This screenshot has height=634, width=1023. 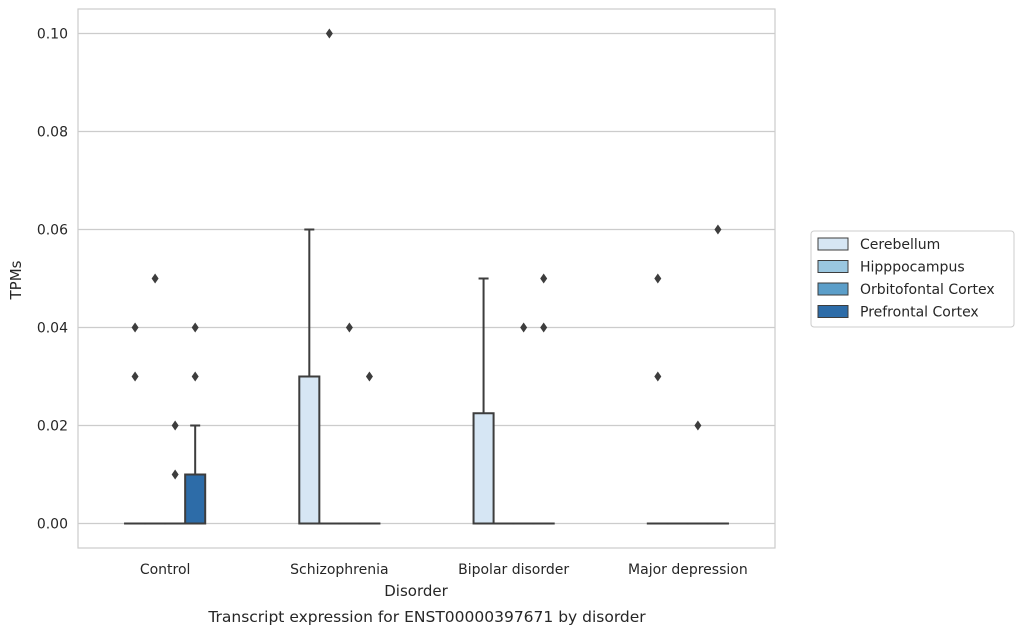 I want to click on y-tick-label: 0.06, so click(x=52, y=231).